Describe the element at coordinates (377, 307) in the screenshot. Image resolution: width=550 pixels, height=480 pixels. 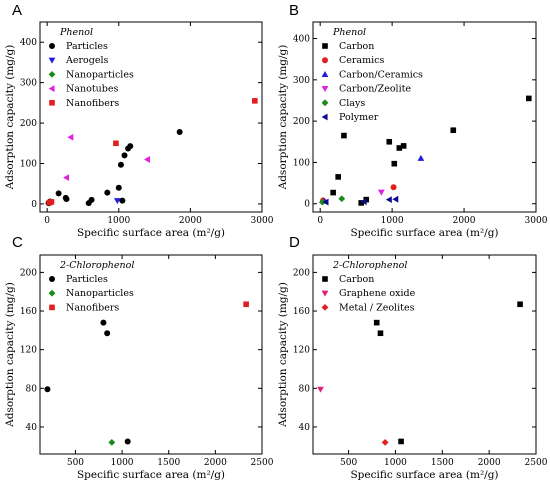
I see `legend-entry: Metal / Zeolites` at that location.